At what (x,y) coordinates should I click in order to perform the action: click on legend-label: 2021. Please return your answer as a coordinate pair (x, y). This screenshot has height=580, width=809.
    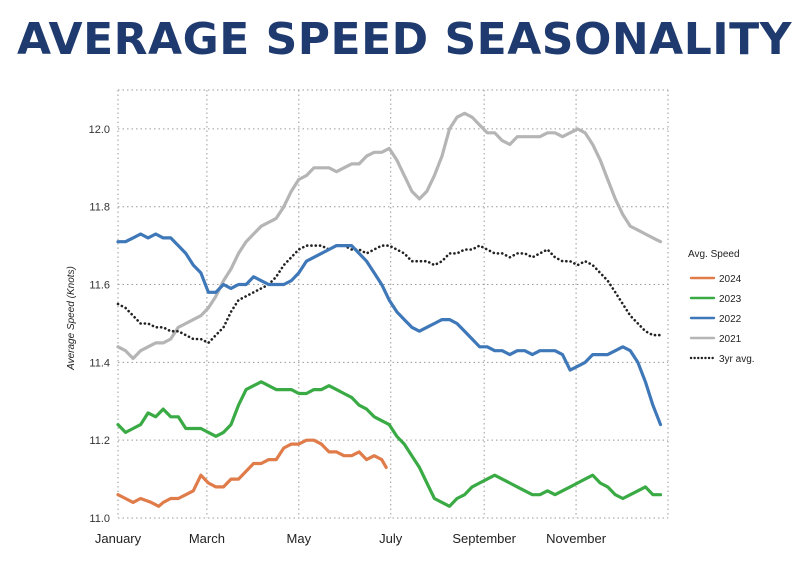
    Looking at the image, I should click on (730, 339).